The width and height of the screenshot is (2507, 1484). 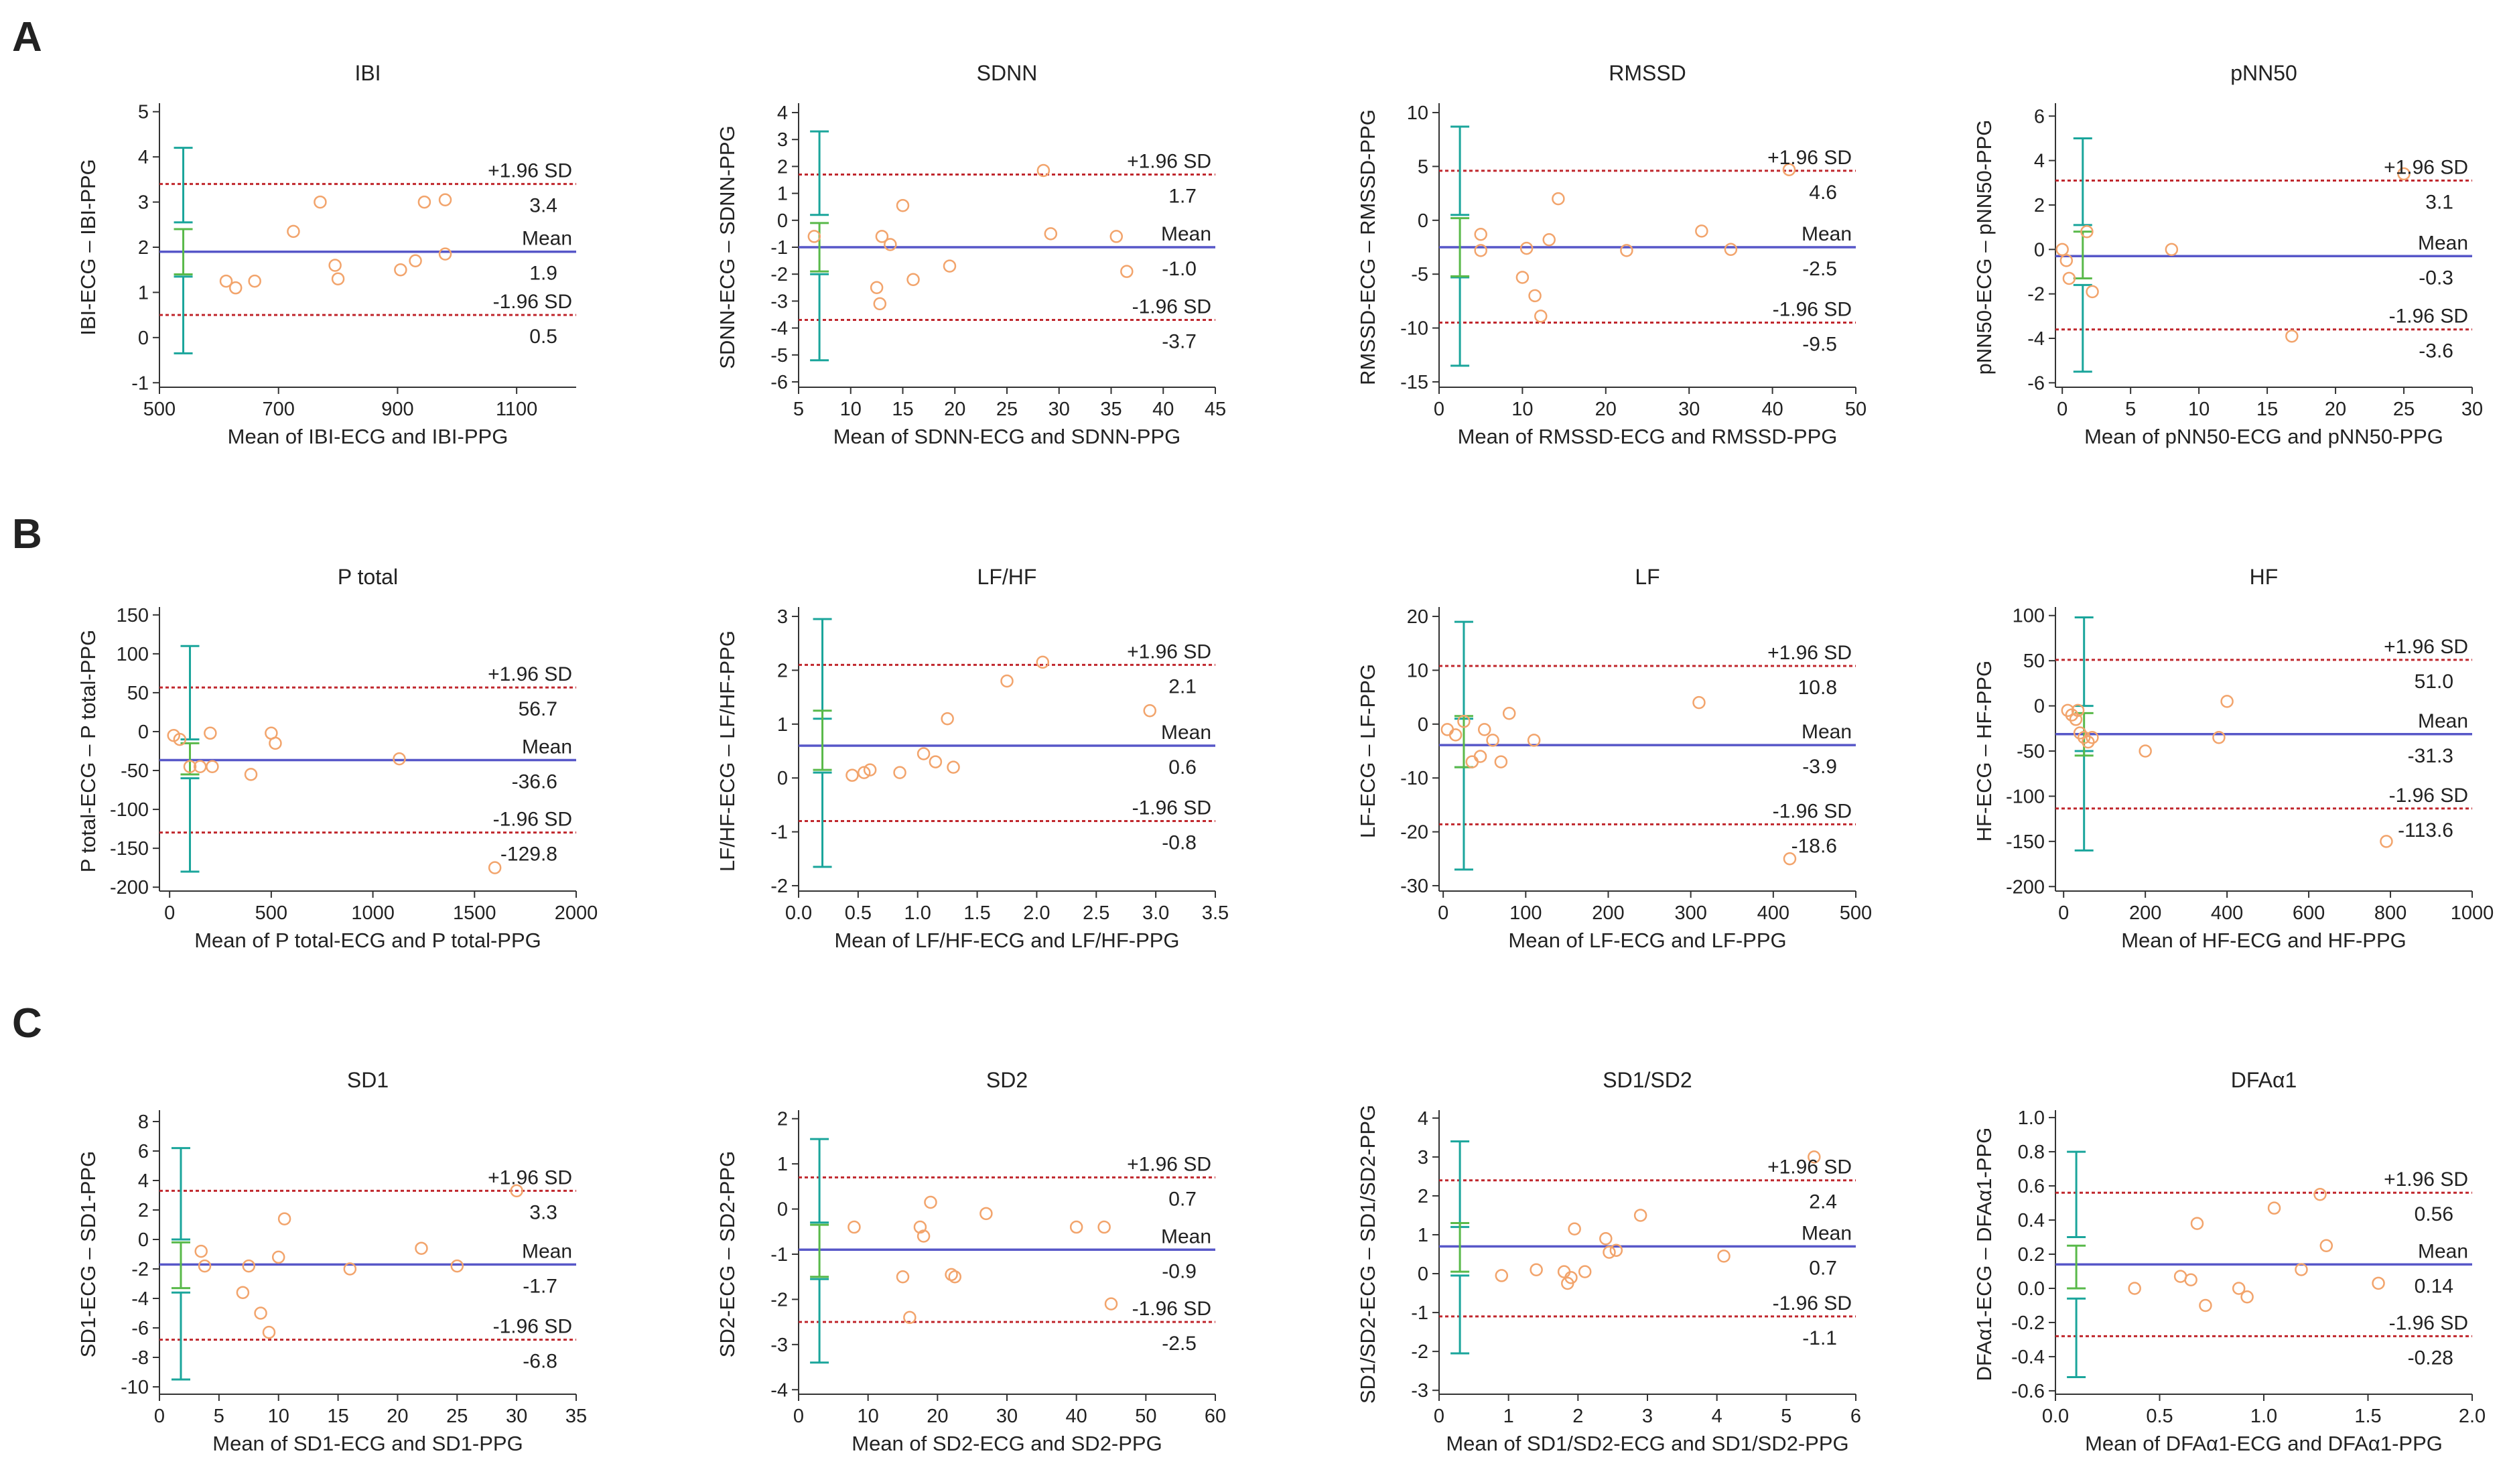 I want to click on x-tick-label: 300, so click(x=1690, y=913).